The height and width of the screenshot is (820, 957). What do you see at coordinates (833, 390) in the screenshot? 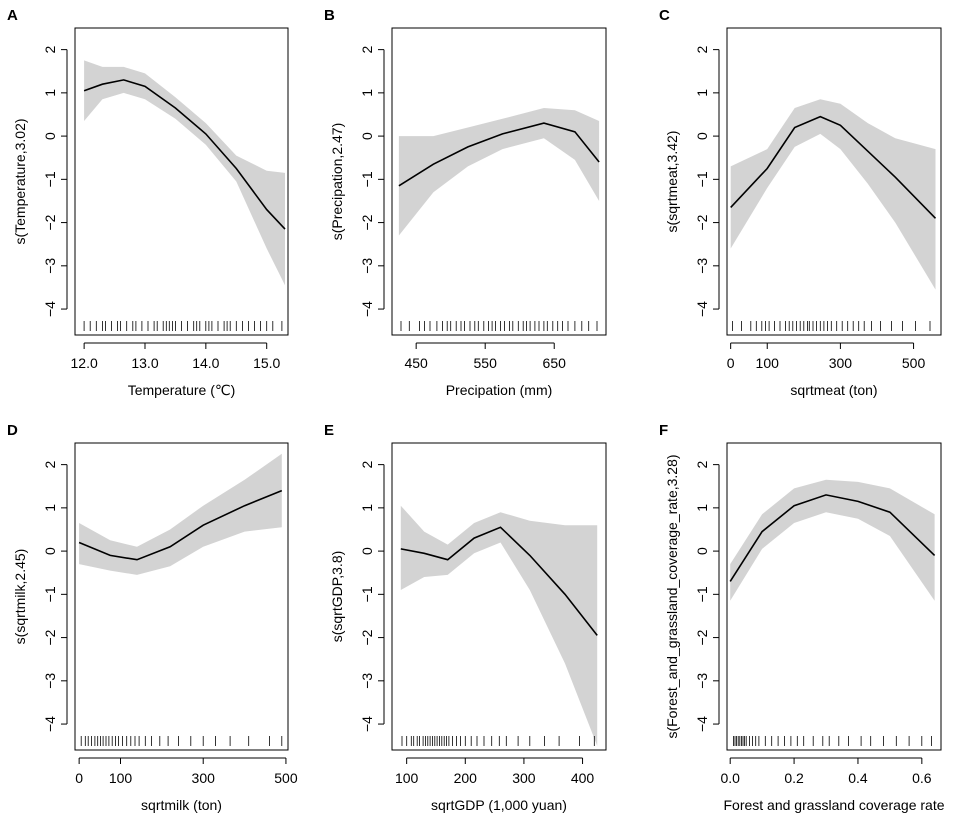
I see `x-axis-title-c: sqrtmeat (ton)` at bounding box center [833, 390].